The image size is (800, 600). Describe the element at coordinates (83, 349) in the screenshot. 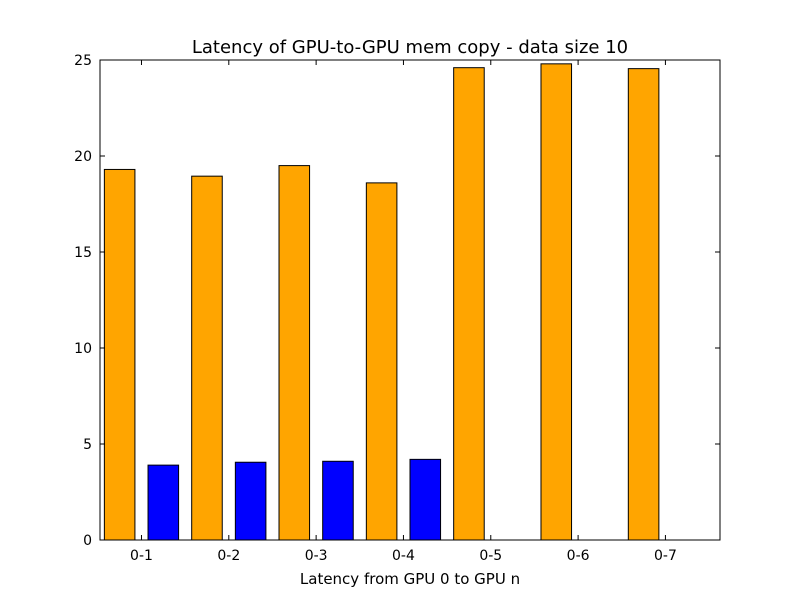

I see `y-tick-label: 10` at that location.